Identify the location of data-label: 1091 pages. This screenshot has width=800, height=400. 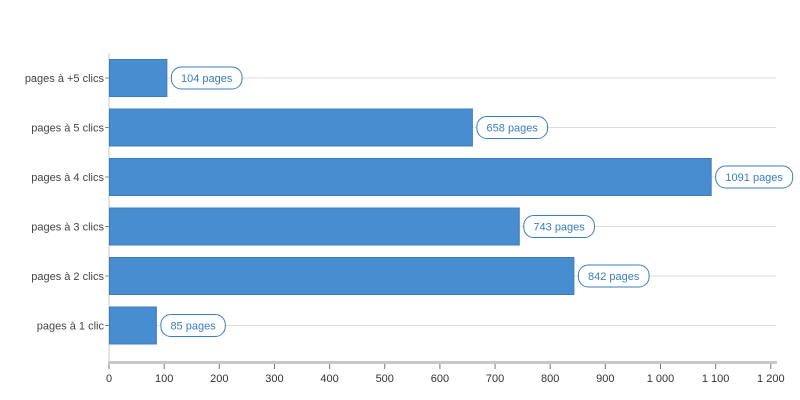
(754, 178).